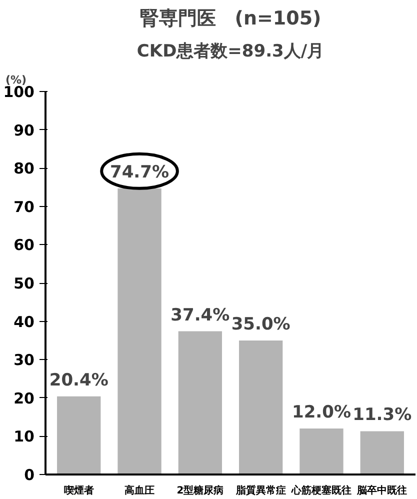 The image size is (417, 499). Describe the element at coordinates (24, 207) in the screenshot. I see `y-tick-label: 70` at that location.